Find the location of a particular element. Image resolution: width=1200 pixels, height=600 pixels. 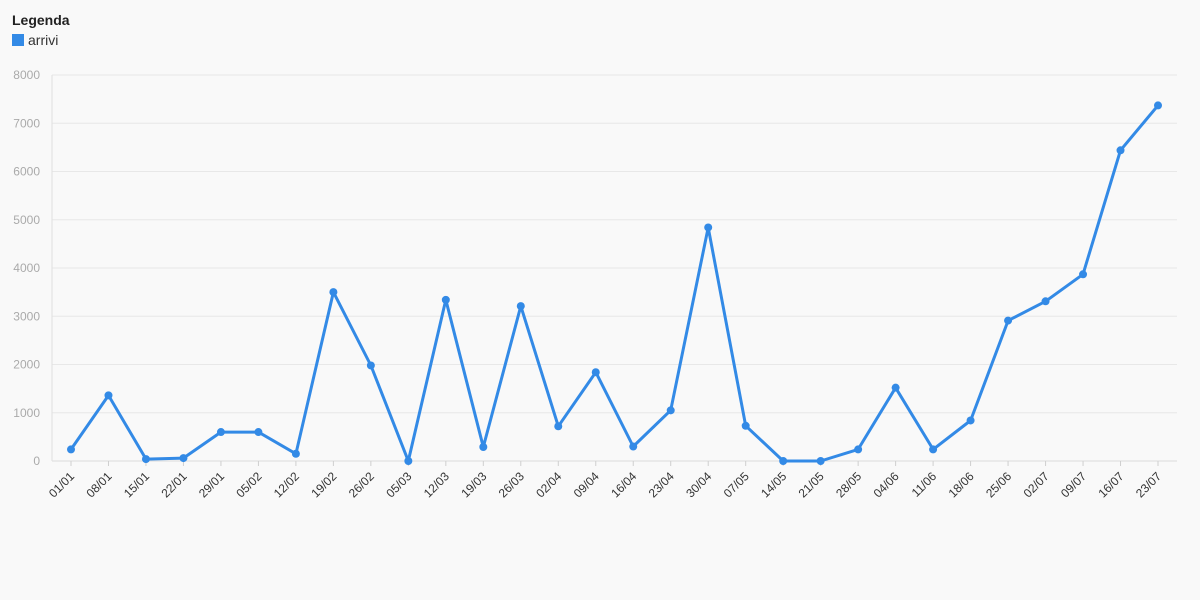

x-tick-label: 26/02 is located at coordinates (361, 484).